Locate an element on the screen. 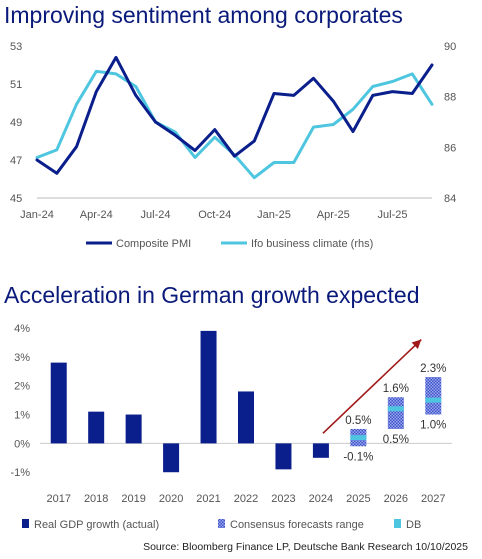  x-tick-label: Jul-24 is located at coordinates (156, 215).